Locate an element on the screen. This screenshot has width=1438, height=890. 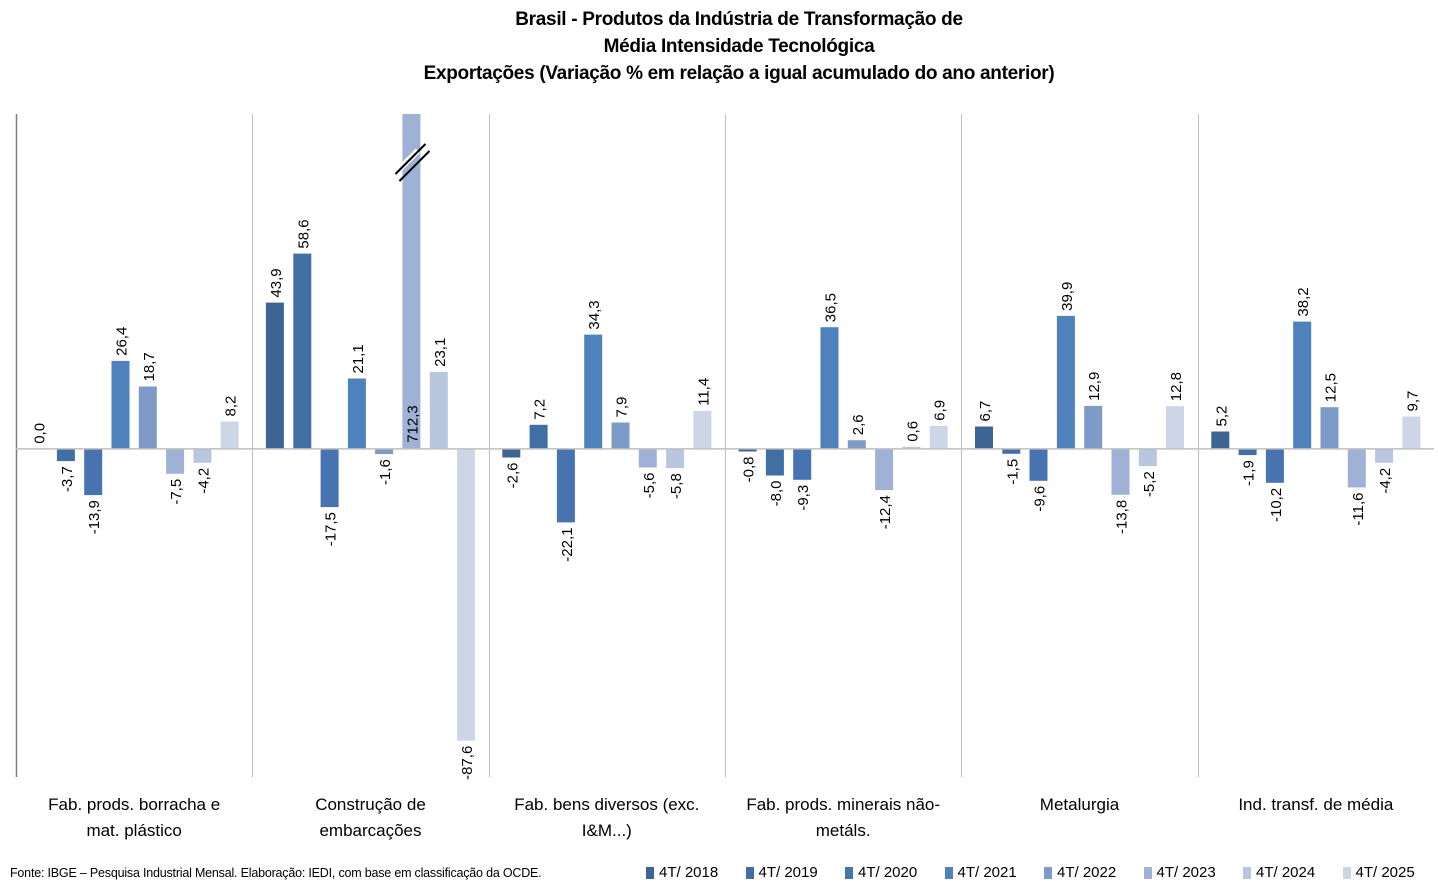
data-label: 11,4 is located at coordinates (703, 392).